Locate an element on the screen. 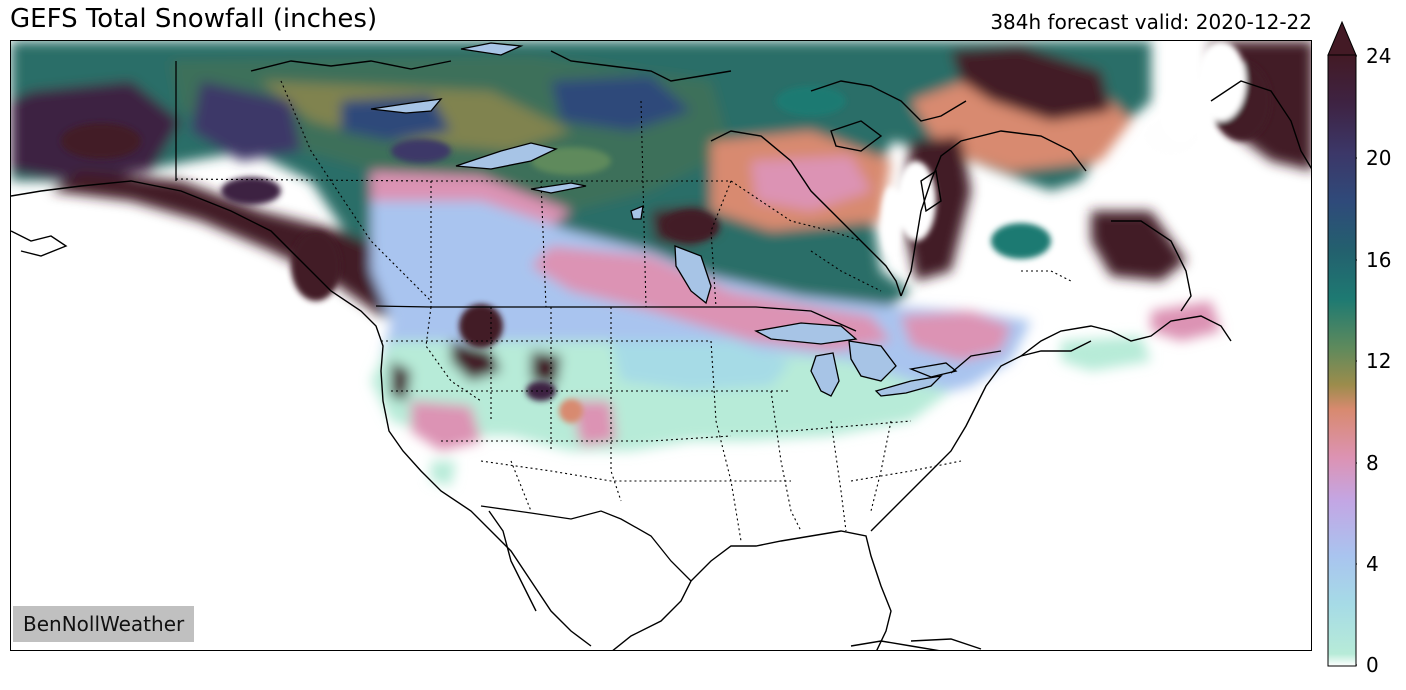 The width and height of the screenshot is (1406, 690). colorbar-tick-4: 4 is located at coordinates (1372, 564).